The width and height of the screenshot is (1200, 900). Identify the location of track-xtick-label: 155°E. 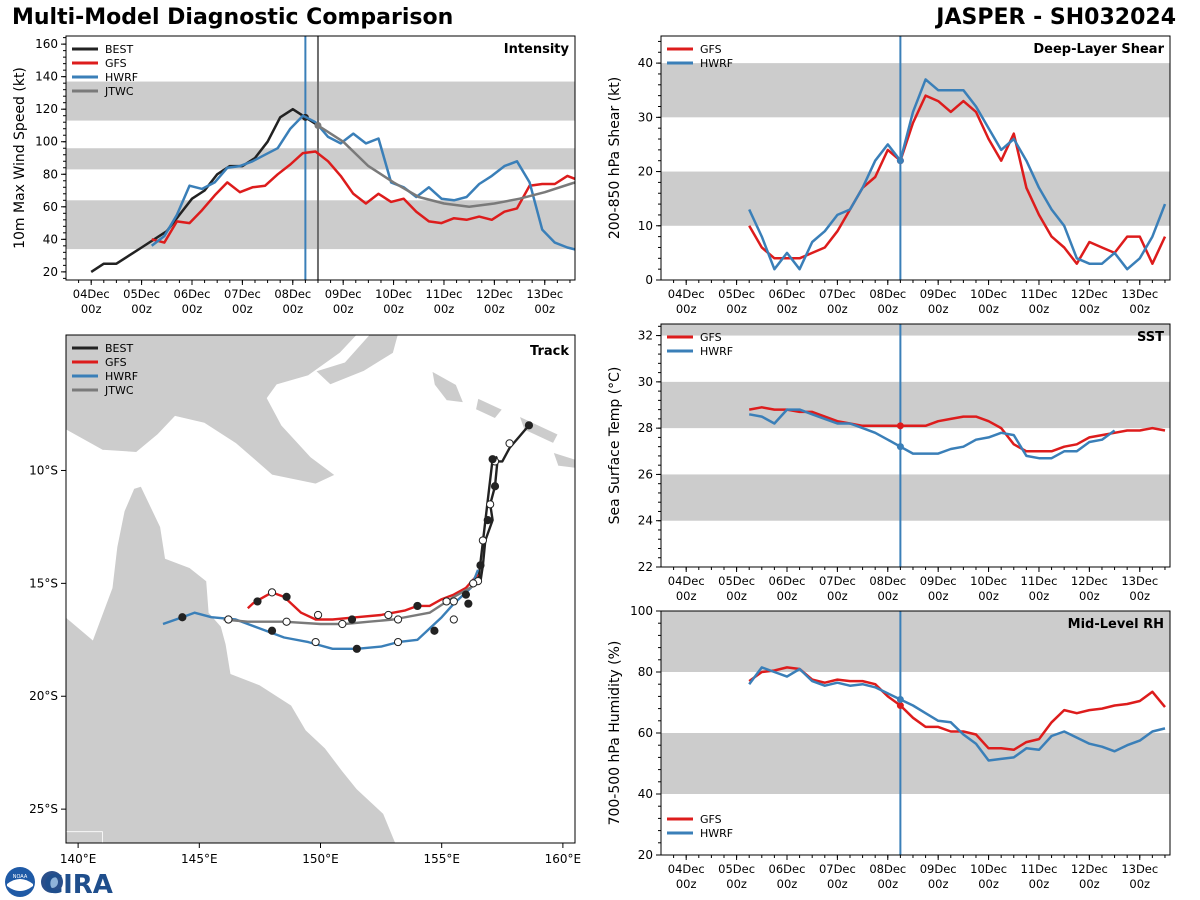
(441, 859).